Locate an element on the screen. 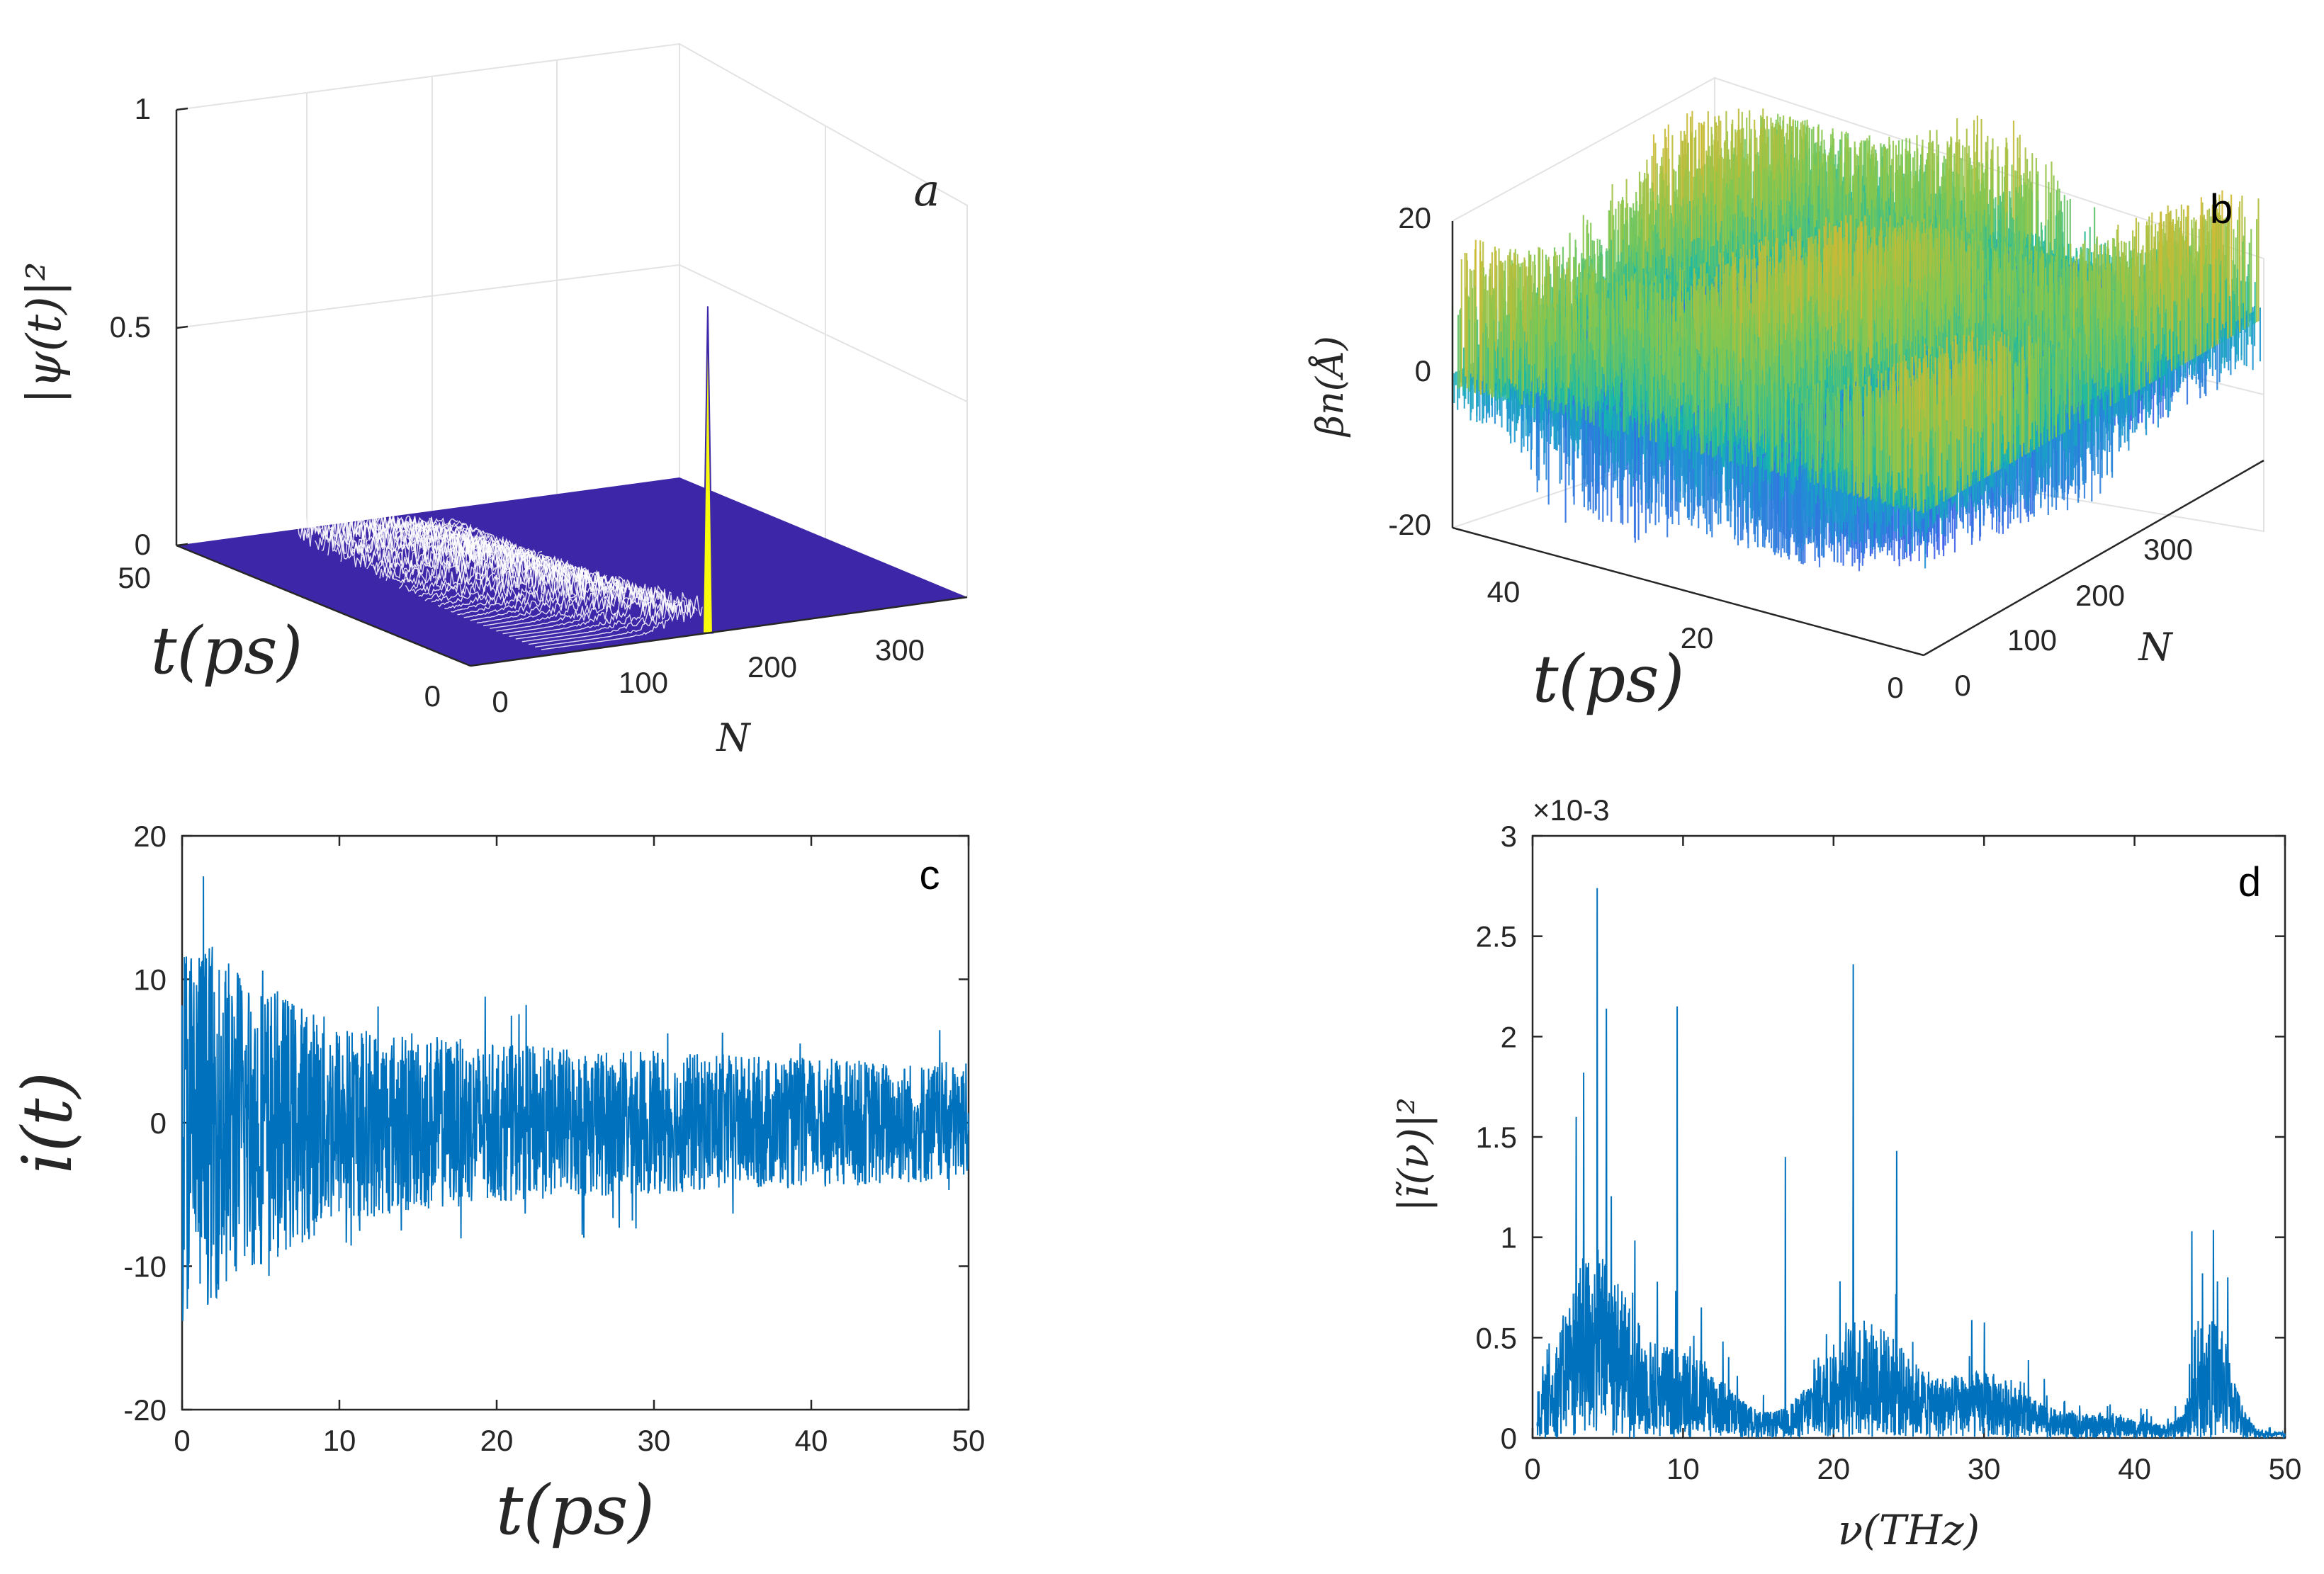  a-panel-letter: a is located at coordinates (927, 190).